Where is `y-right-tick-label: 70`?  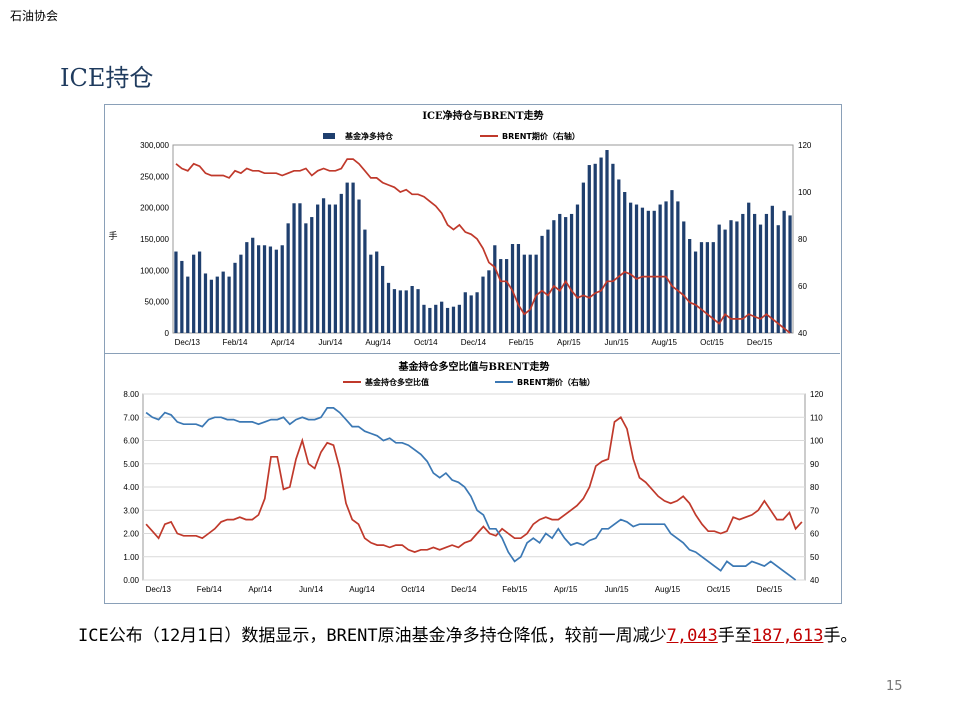 y-right-tick-label: 70 is located at coordinates (814, 510).